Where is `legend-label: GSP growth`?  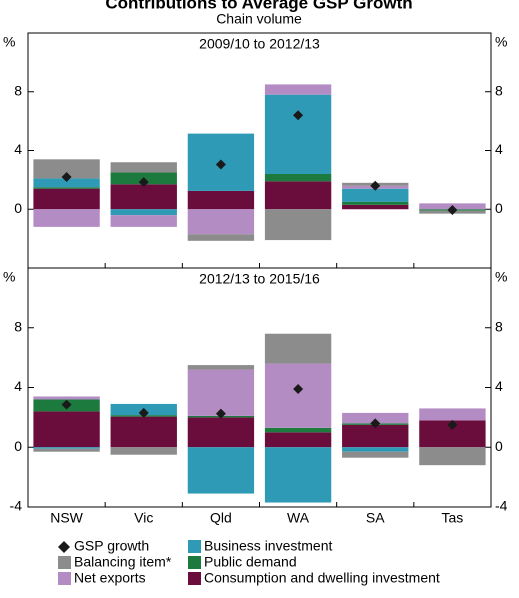
legend-label: GSP growth is located at coordinates (111, 546).